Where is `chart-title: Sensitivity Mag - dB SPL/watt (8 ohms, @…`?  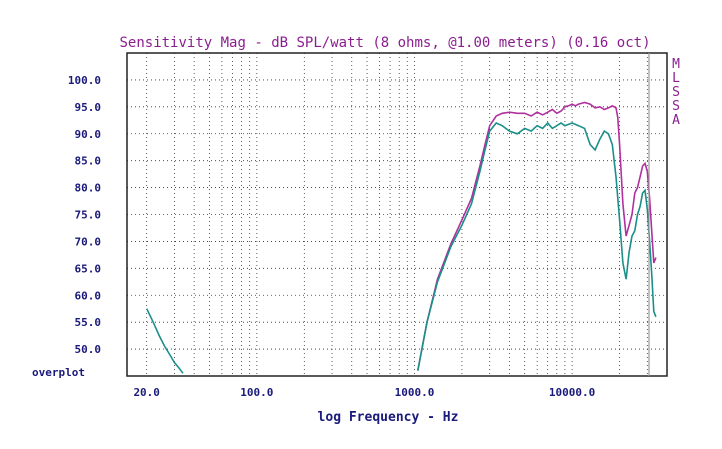 chart-title: Sensitivity Mag - dB SPL/watt (8 ohms, @… is located at coordinates (384, 43).